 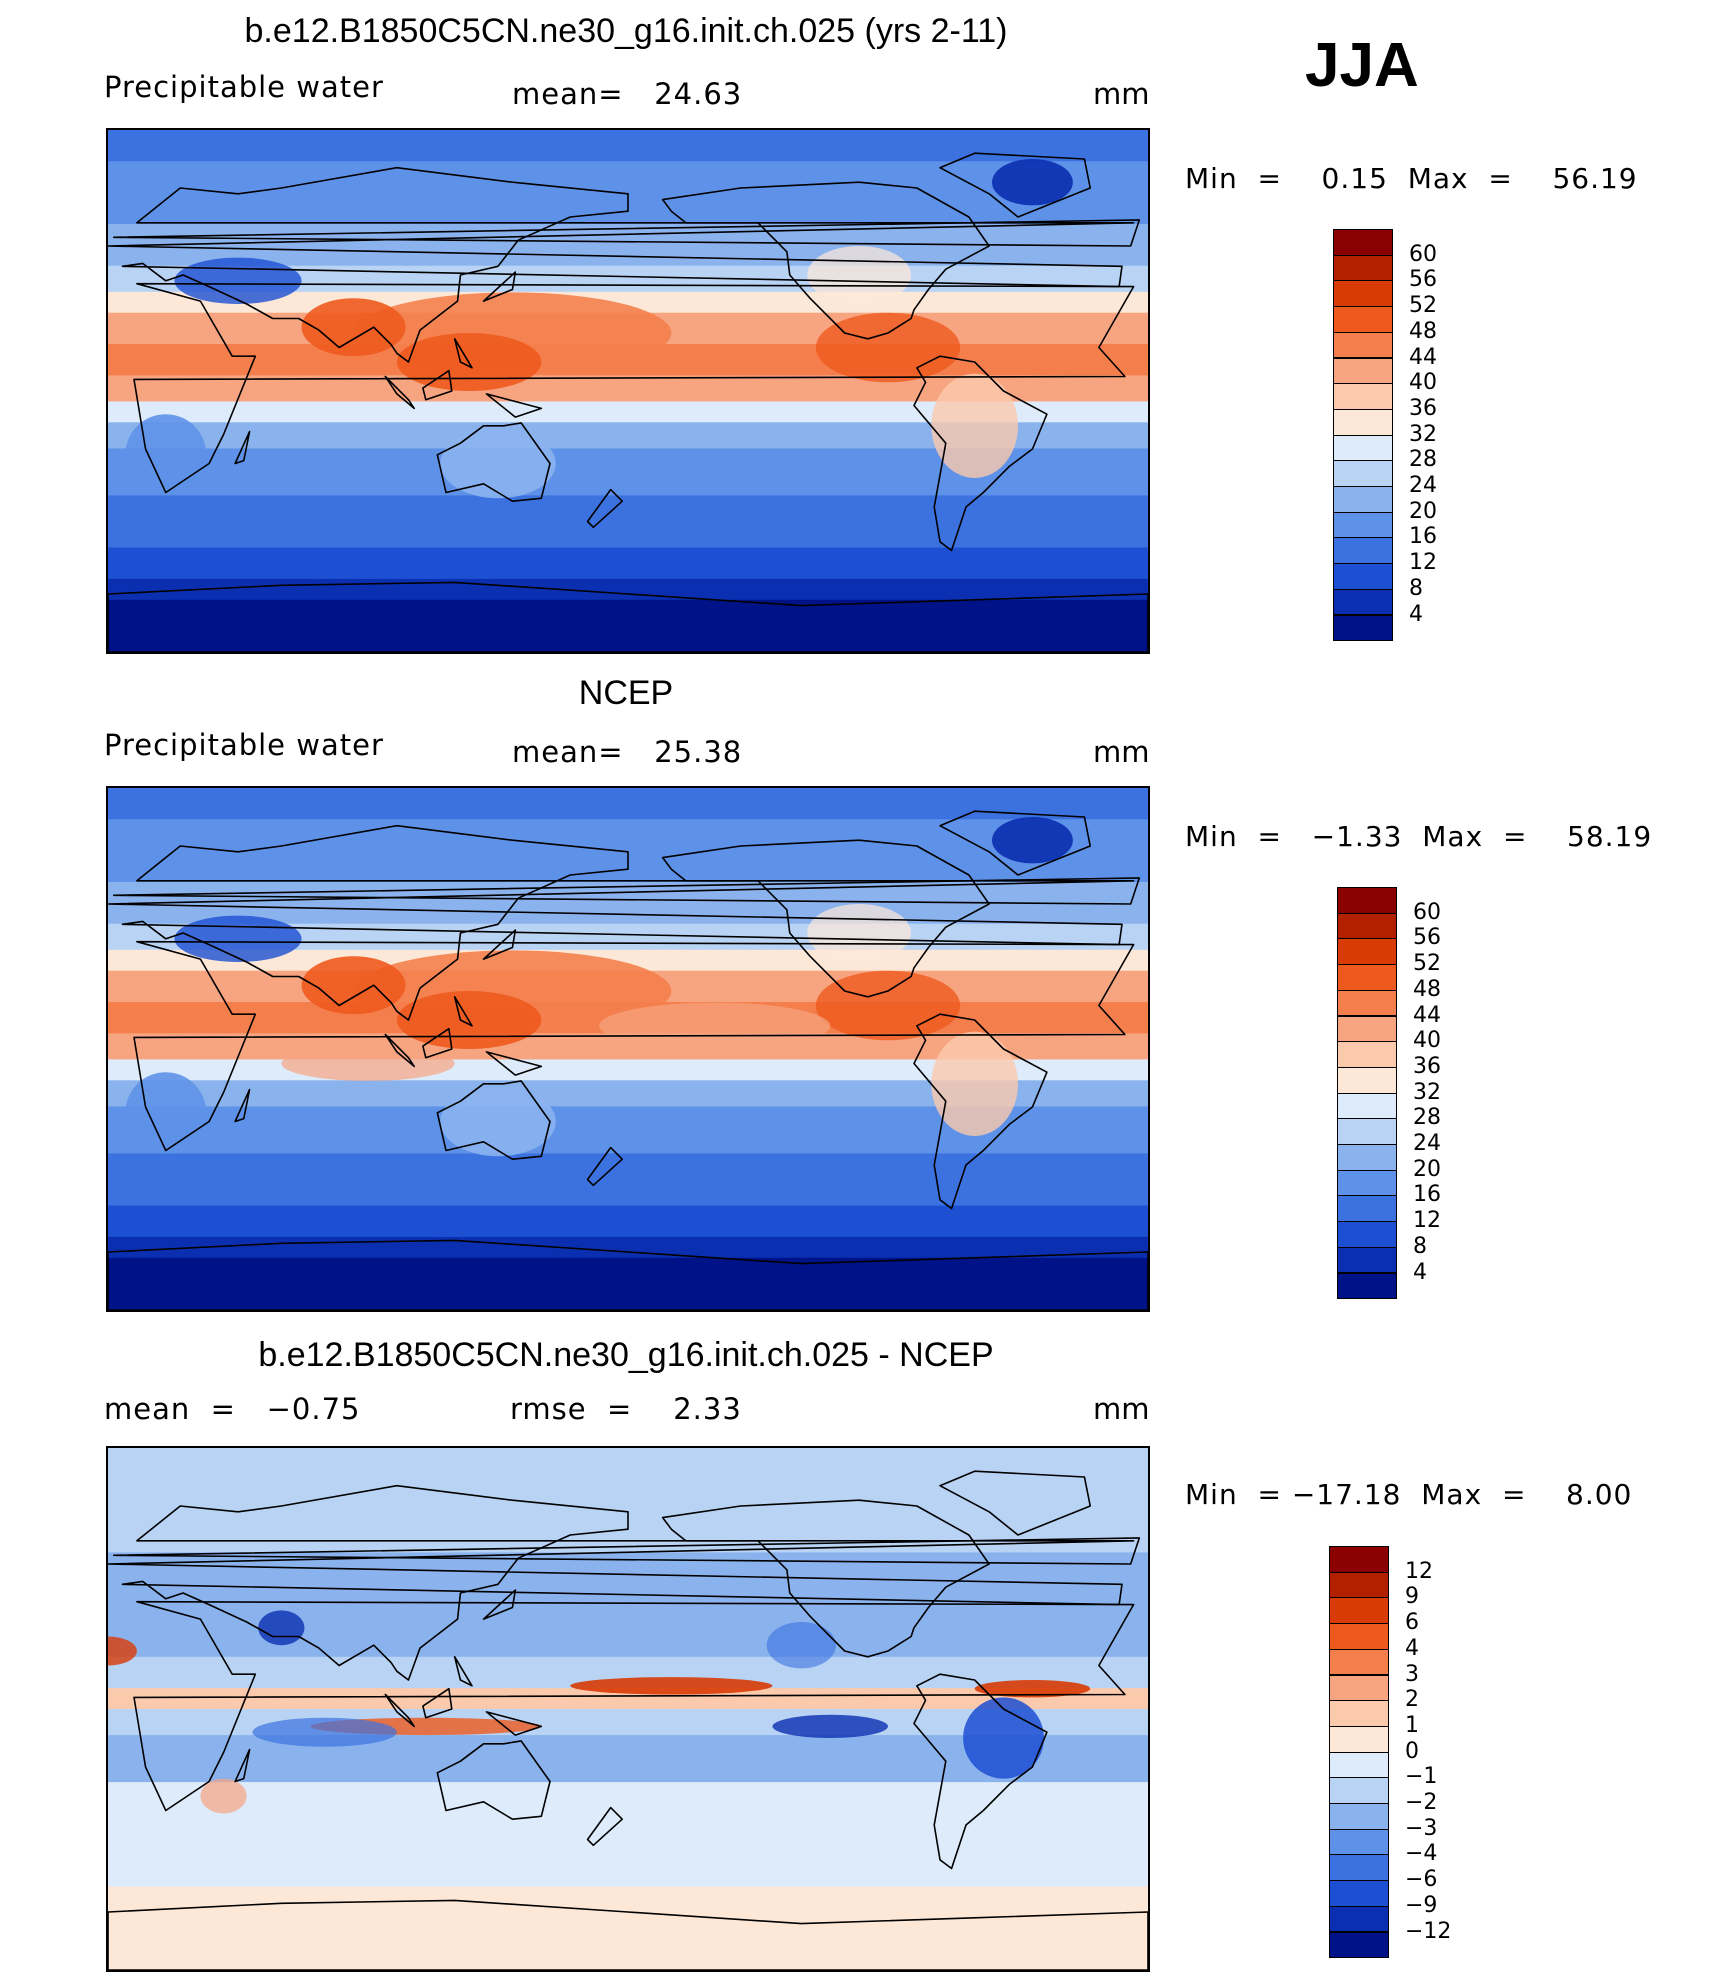 What do you see at coordinates (1419, 836) in the screenshot?
I see `panel-2-minmax: Min = −1.33 Max = 58.19` at bounding box center [1419, 836].